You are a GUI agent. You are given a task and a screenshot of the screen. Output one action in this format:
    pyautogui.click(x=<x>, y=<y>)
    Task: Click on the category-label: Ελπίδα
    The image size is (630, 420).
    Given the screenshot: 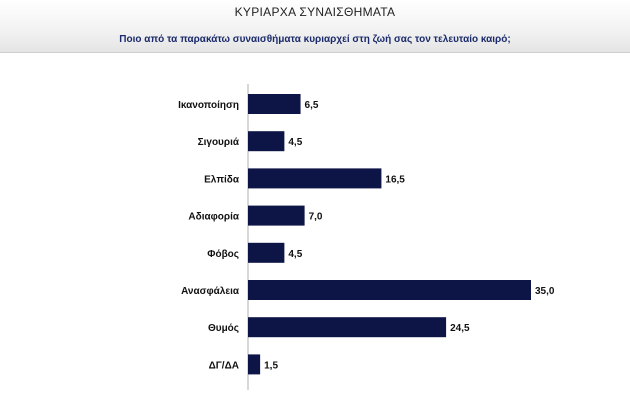 What is the action you would take?
    pyautogui.click(x=222, y=179)
    